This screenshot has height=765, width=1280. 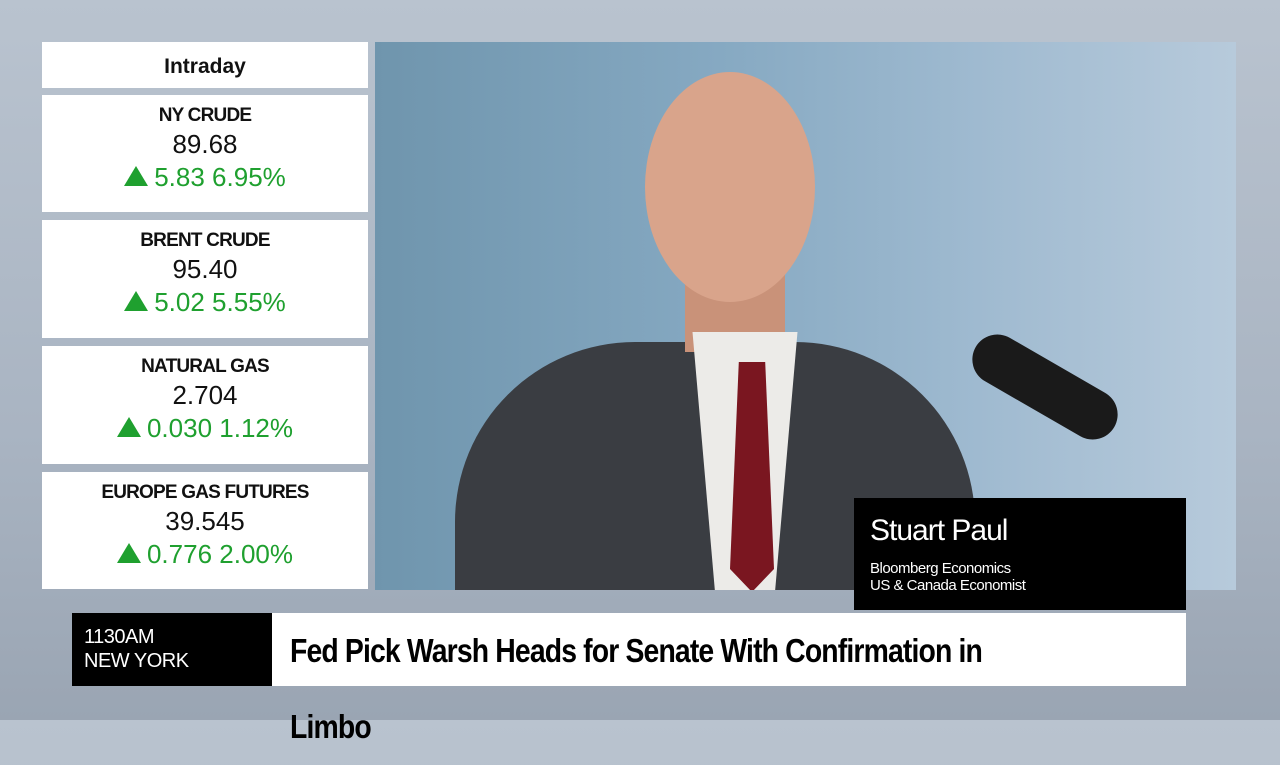 What do you see at coordinates (119, 637) in the screenshot?
I see `time-label: 1130AM` at bounding box center [119, 637].